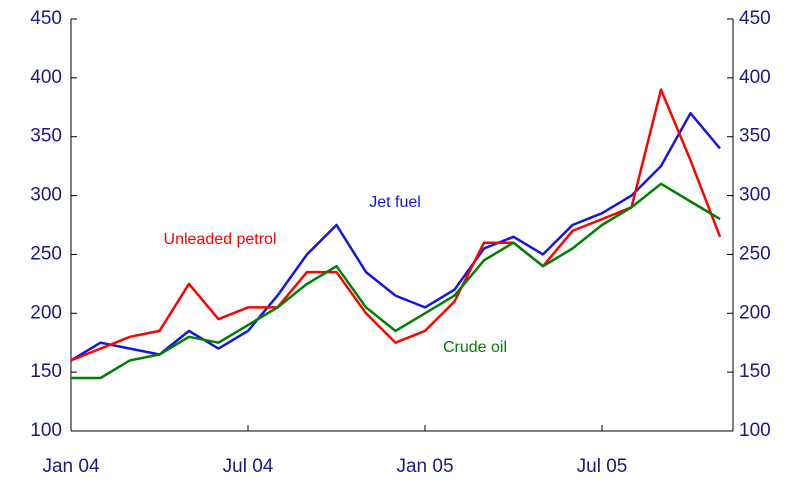  What do you see at coordinates (46, 253) in the screenshot?
I see `y-tick-label: 250` at bounding box center [46, 253].